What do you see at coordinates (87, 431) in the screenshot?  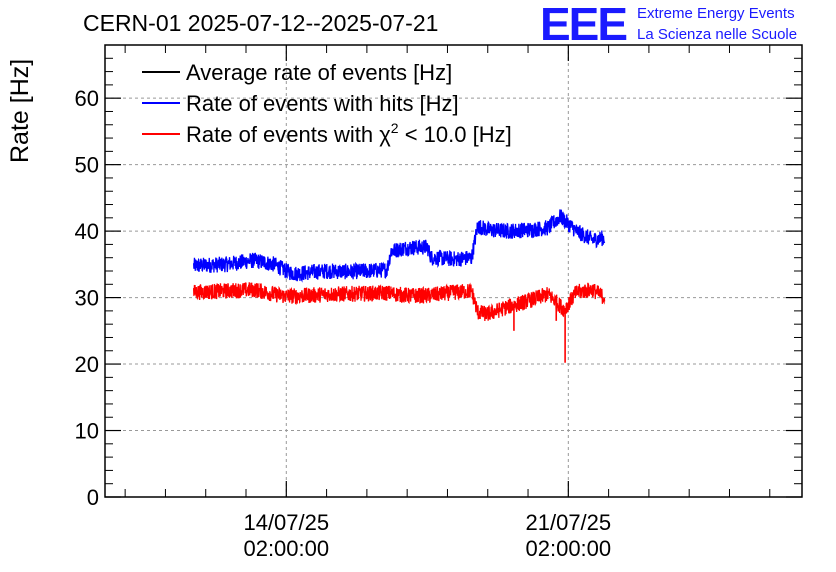 I see `y-tick-label: 10` at bounding box center [87, 431].